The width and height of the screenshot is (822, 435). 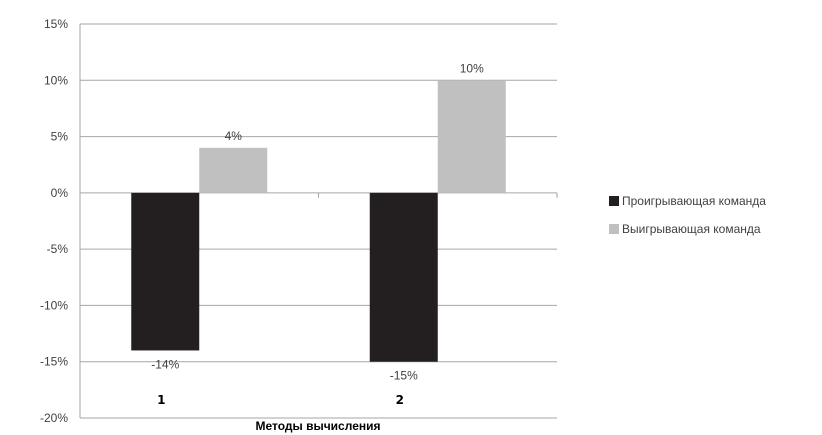 I want to click on x-axis-label: Методы вычисления, so click(x=317, y=426).